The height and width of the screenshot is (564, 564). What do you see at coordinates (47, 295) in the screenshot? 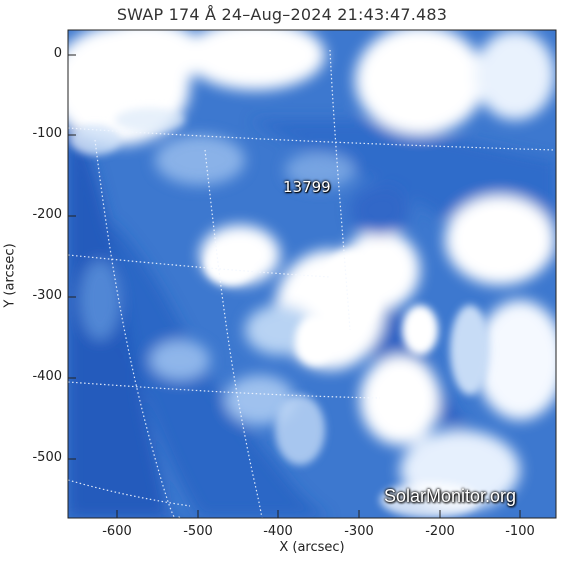
I see `y-tick-label: -300` at bounding box center [47, 295].